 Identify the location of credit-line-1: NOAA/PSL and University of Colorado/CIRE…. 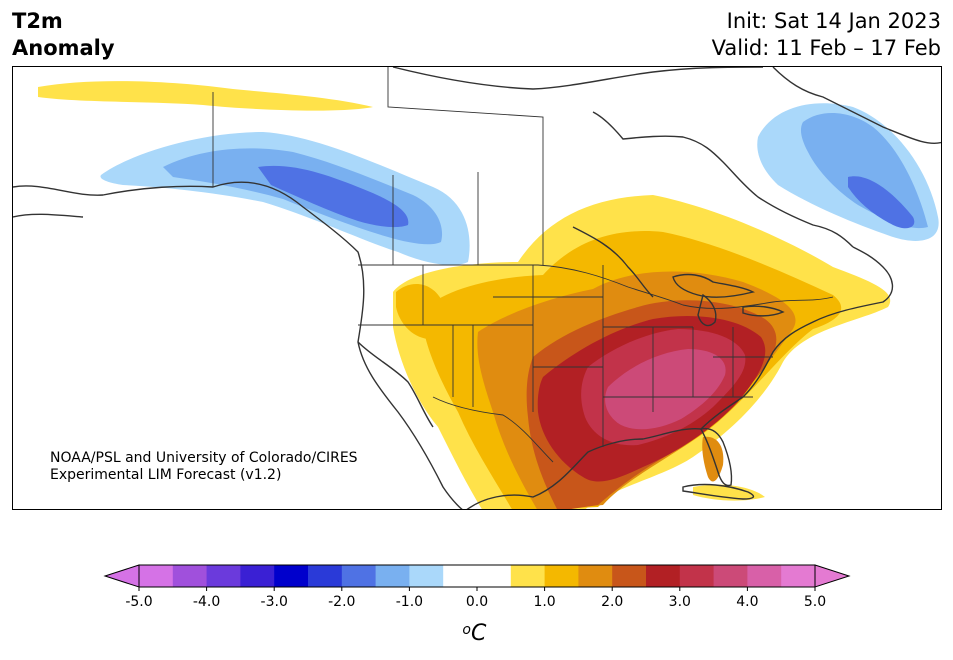
(204, 458).